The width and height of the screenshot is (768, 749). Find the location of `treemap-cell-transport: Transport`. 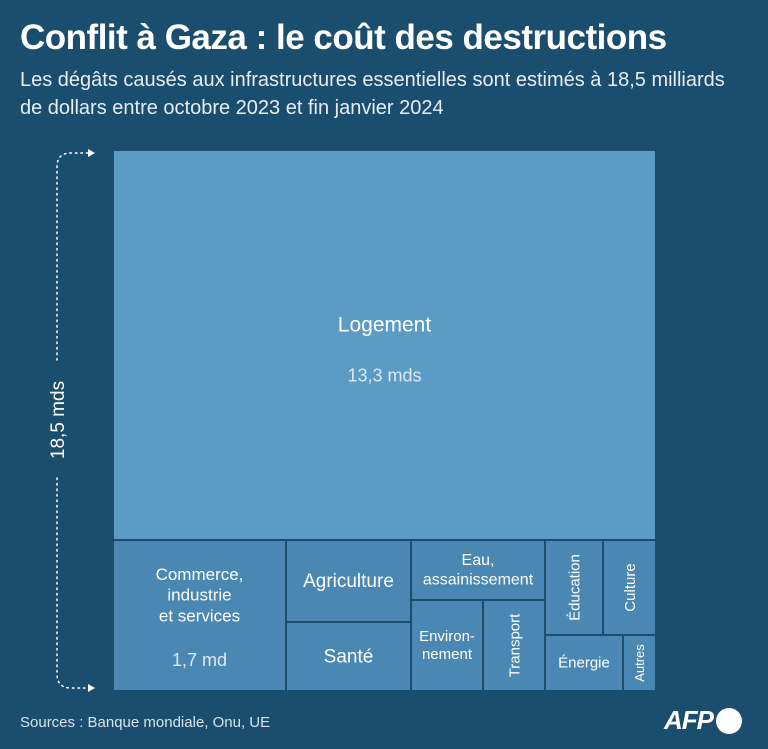

treemap-cell-transport: Transport is located at coordinates (514, 645).